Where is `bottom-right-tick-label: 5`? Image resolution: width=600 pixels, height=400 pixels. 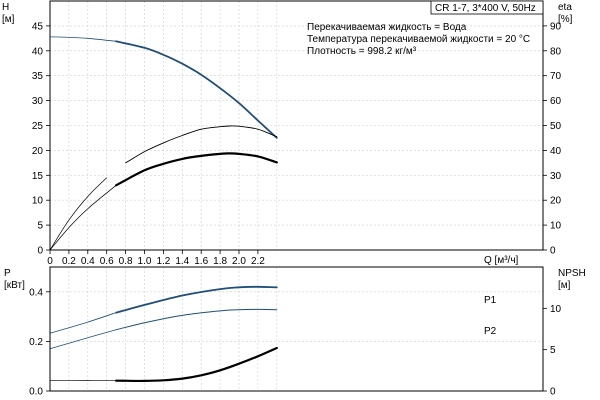 bottom-right-tick-label: 5 is located at coordinates (553, 350).